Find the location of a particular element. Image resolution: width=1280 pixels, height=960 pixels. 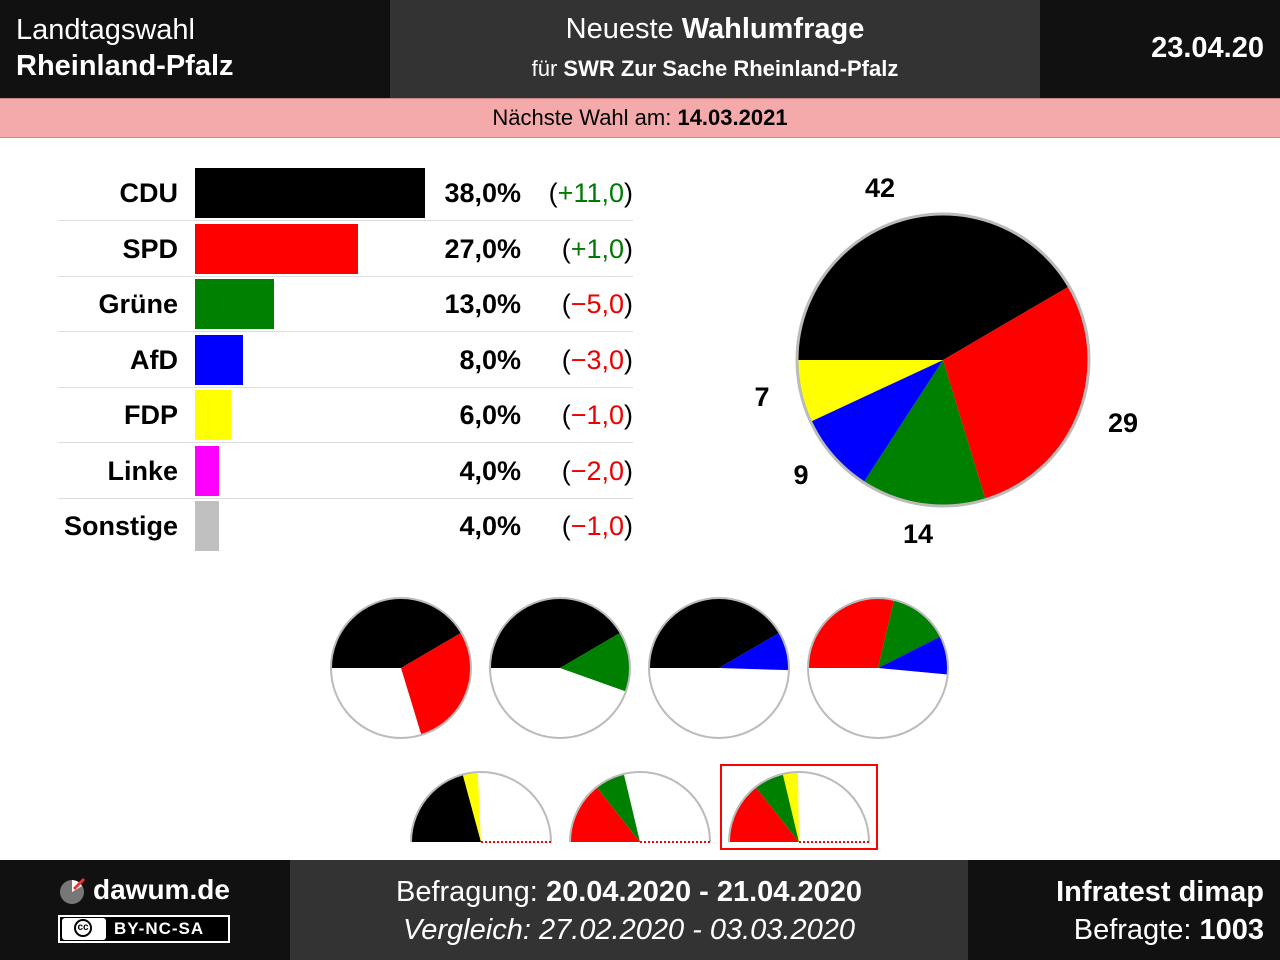

dawum-logo-icon is located at coordinates (73, 890).